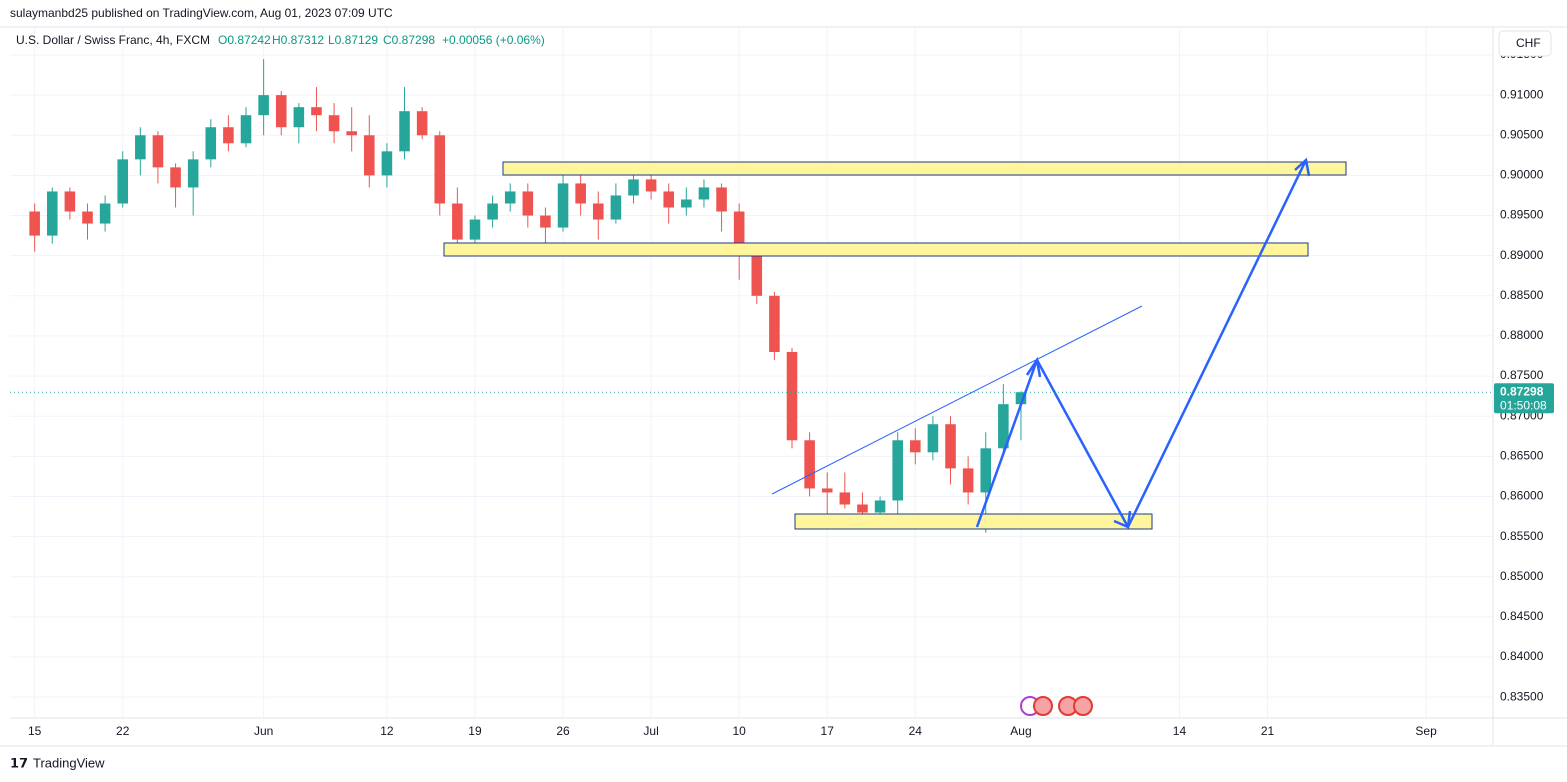 This screenshot has height=782, width=1567. I want to click on x-tick-label: 10, so click(739, 731).